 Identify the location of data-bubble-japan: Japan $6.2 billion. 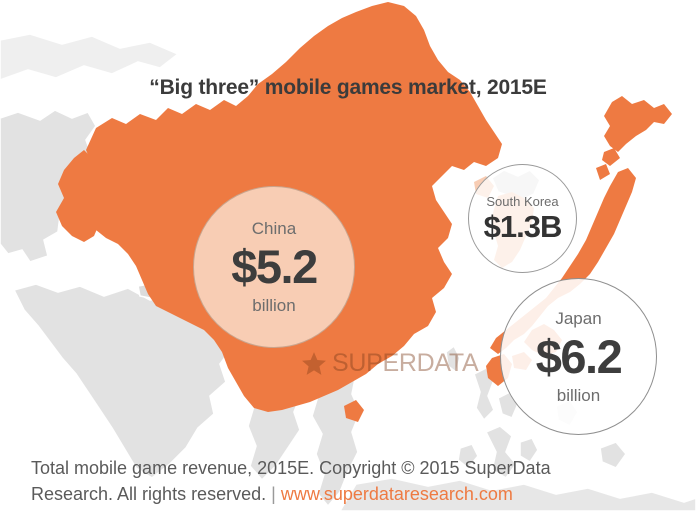
(578, 356).